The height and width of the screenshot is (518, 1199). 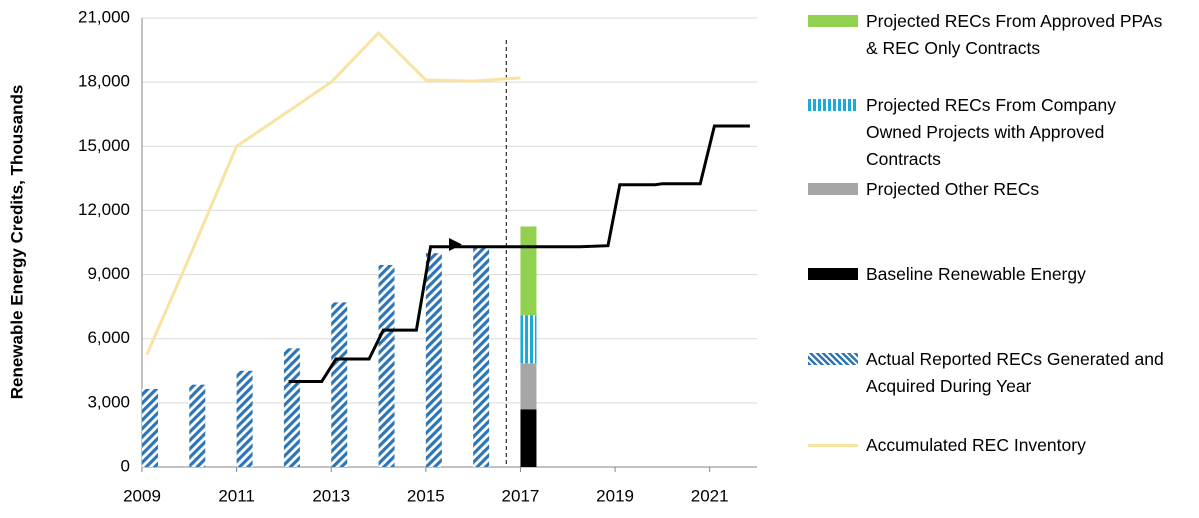 I want to click on arrow-head, so click(x=455, y=244).